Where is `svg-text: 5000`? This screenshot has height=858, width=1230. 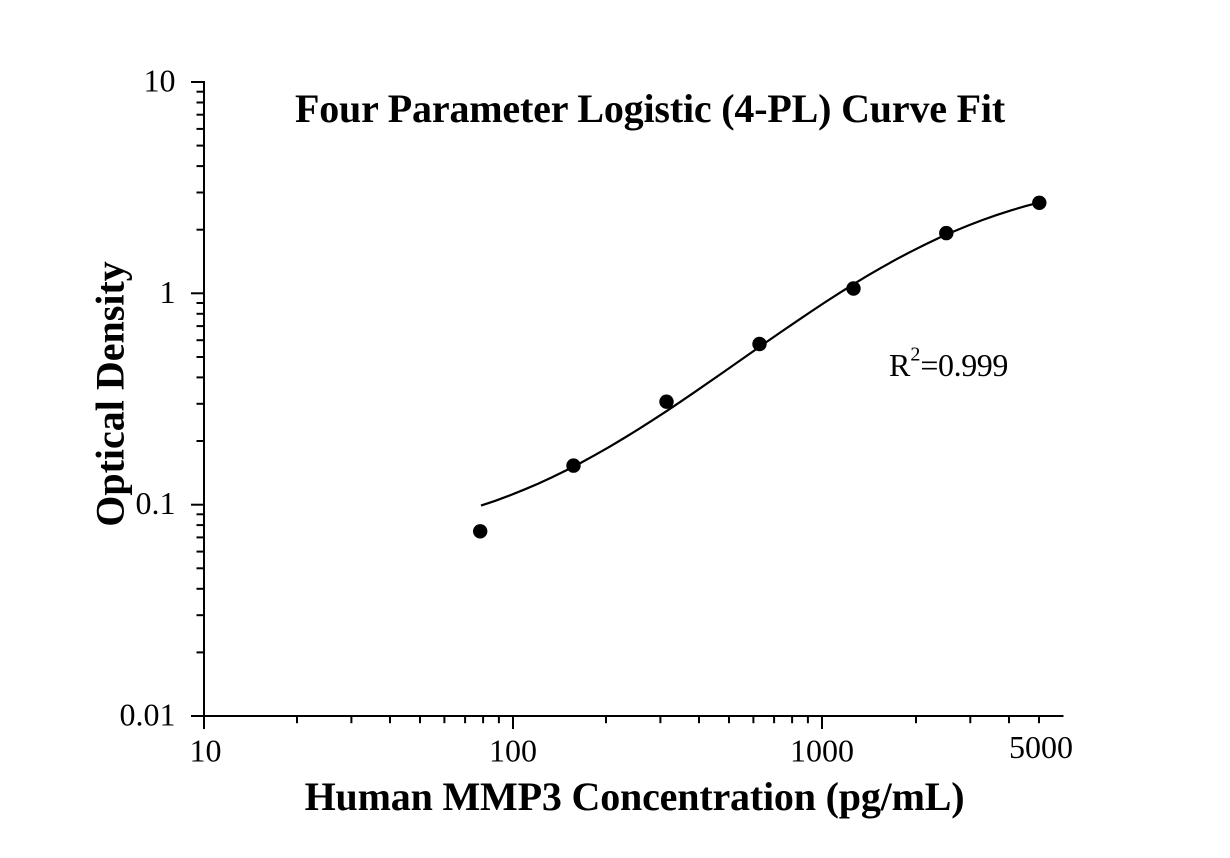 svg-text: 5000 is located at coordinates (1041, 747).